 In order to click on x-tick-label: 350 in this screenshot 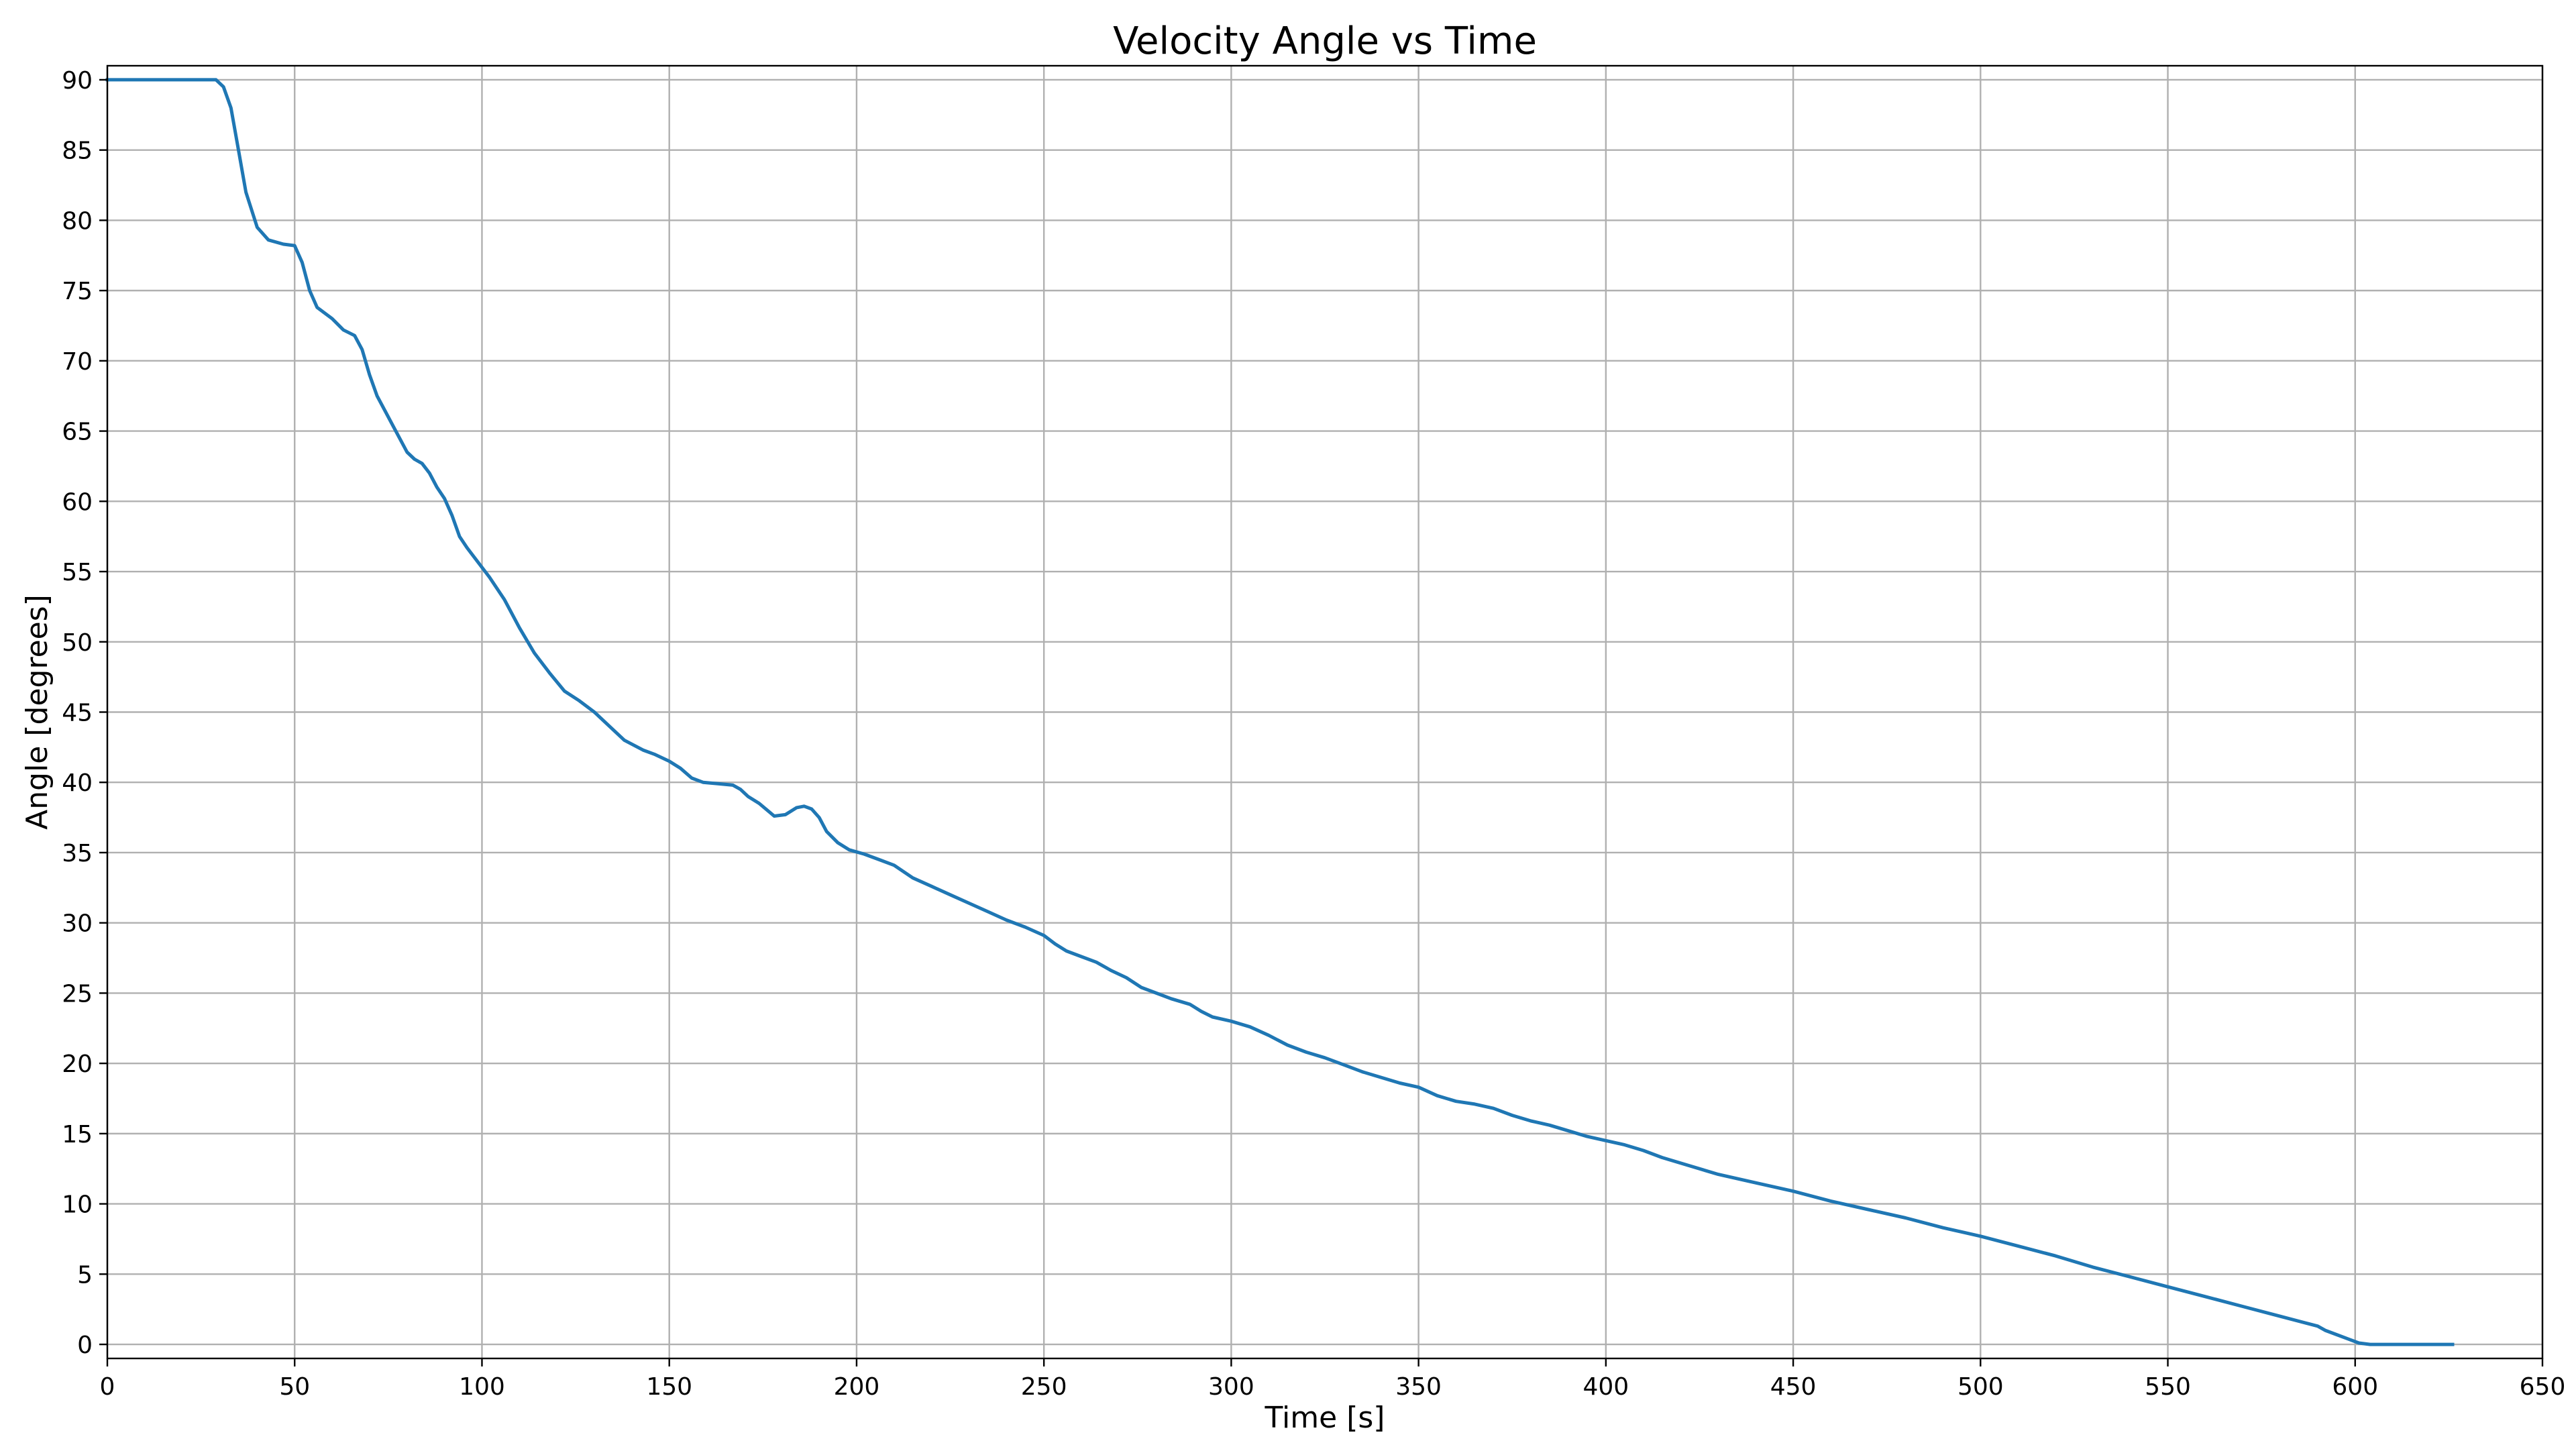, I will do `click(1418, 1387)`.